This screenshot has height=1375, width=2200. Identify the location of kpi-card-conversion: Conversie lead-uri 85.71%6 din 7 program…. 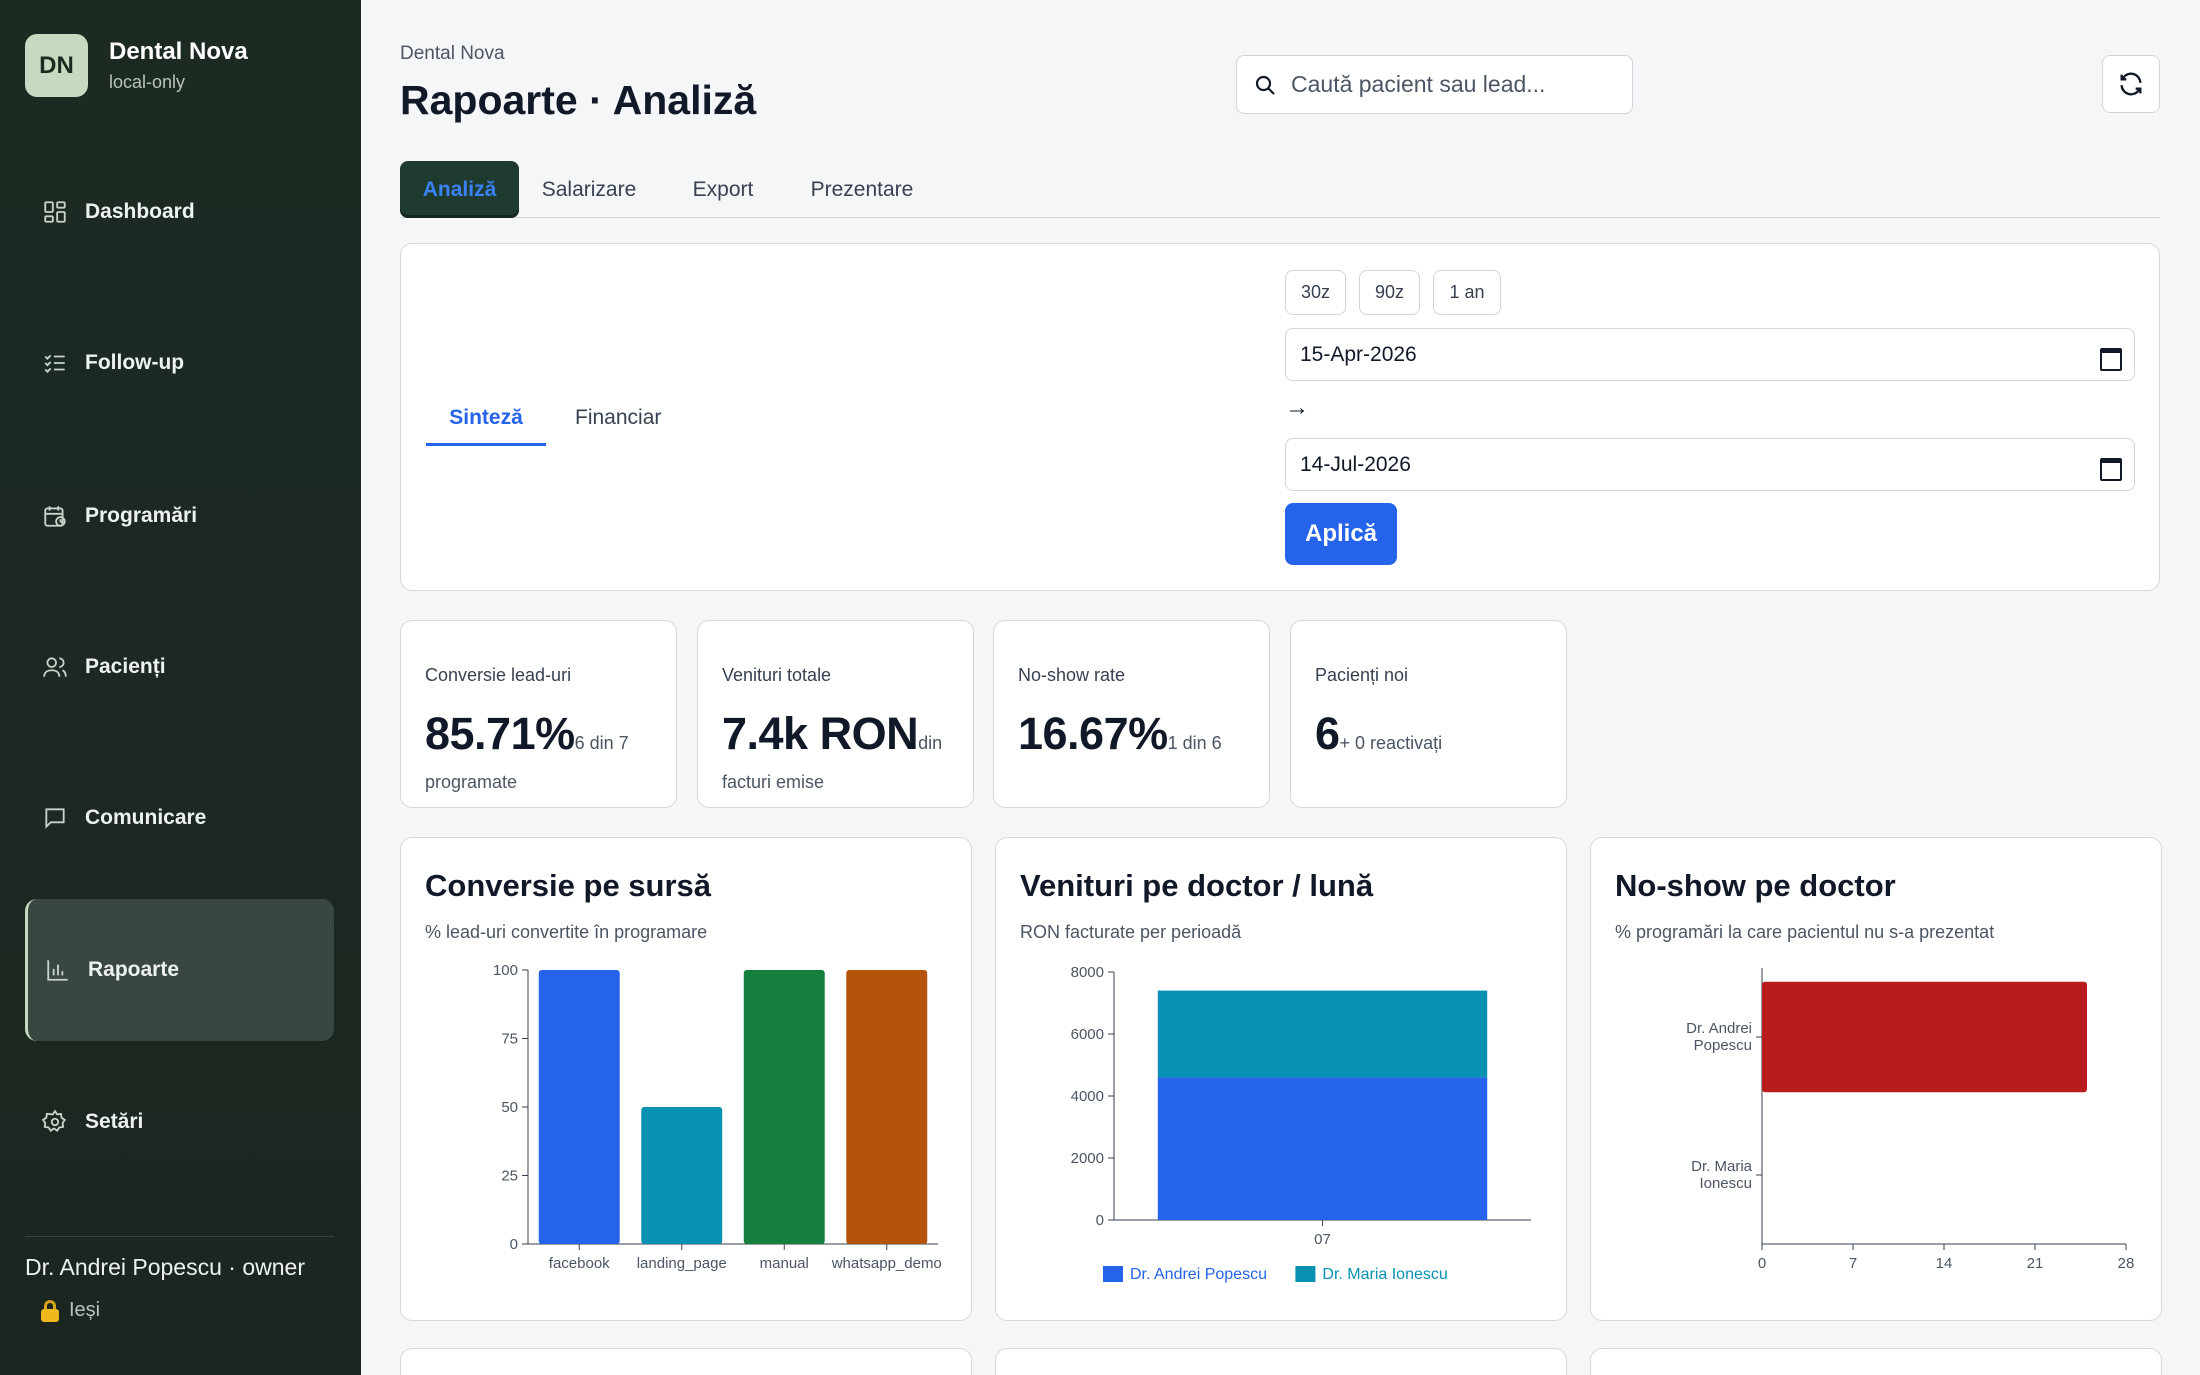
(538, 714).